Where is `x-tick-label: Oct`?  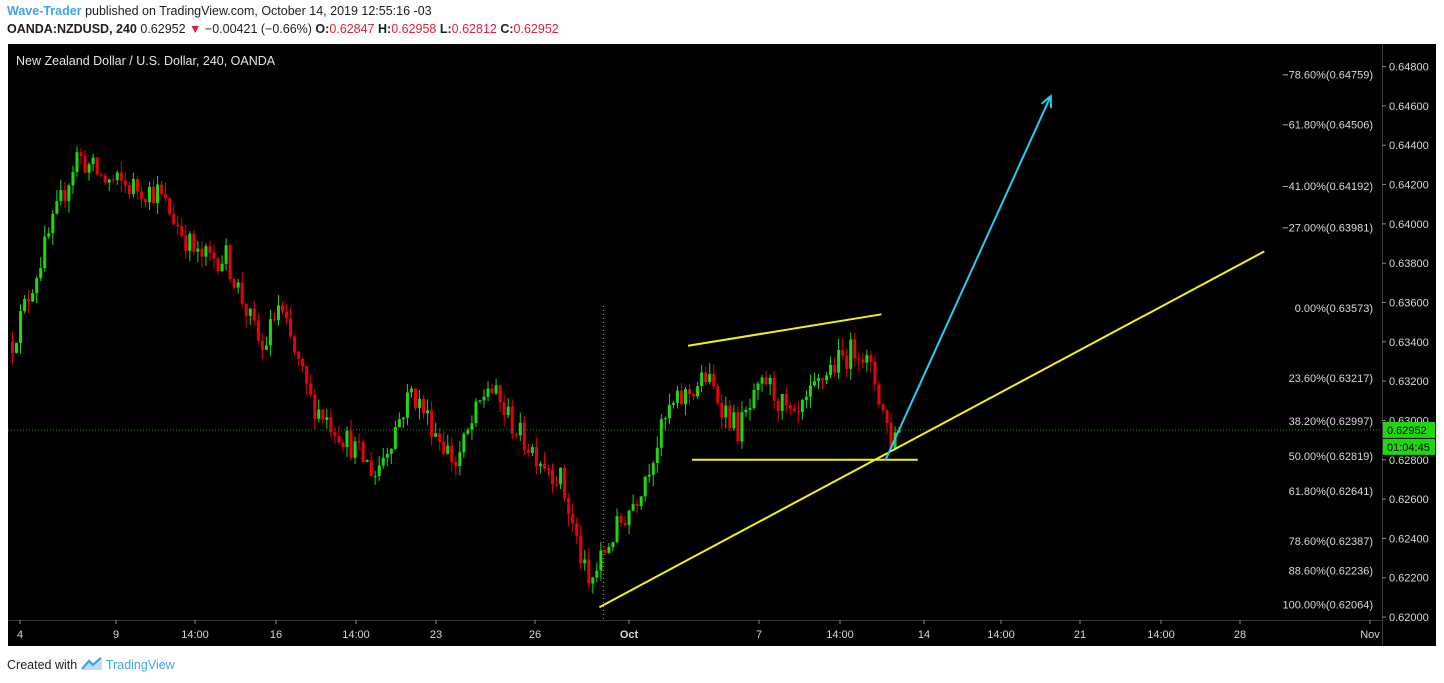 x-tick-label: Oct is located at coordinates (629, 635).